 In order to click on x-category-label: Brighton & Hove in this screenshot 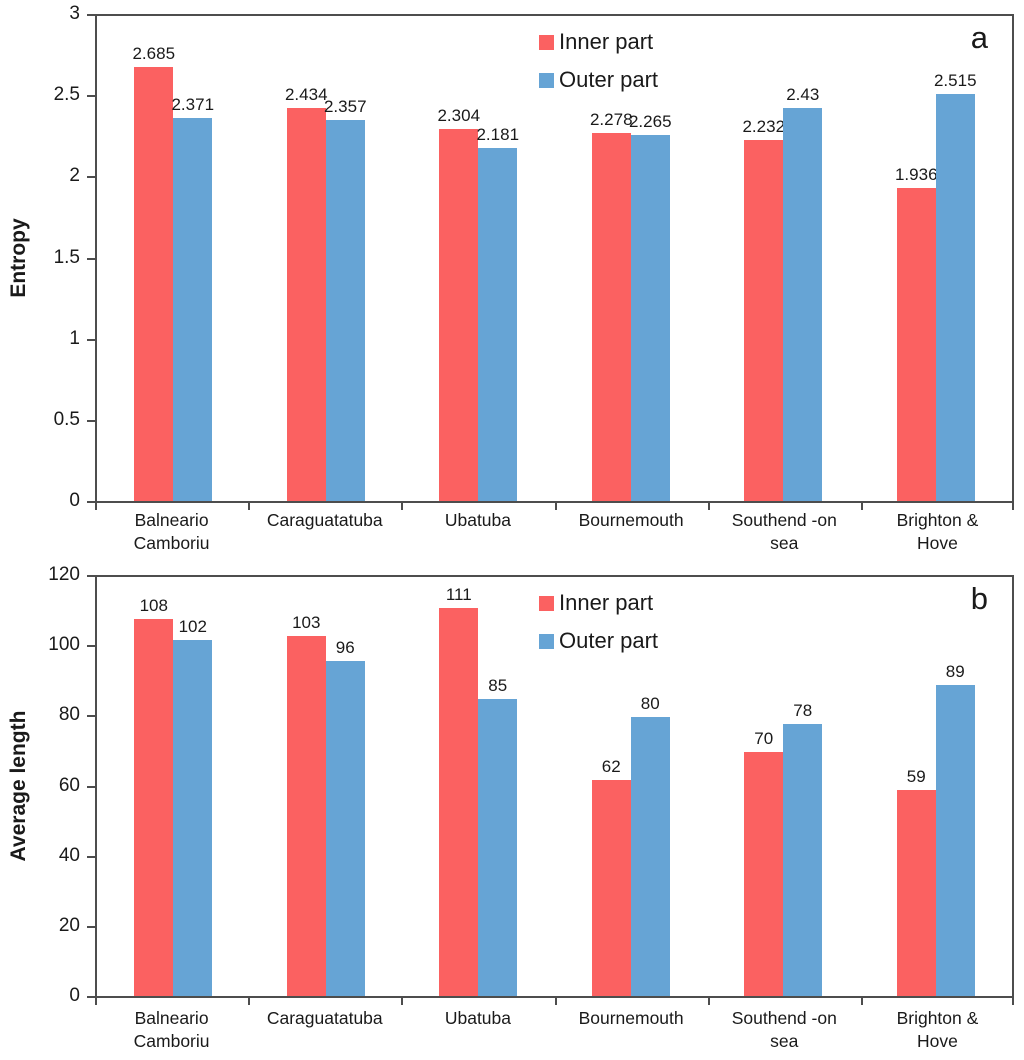, I will do `click(937, 532)`.